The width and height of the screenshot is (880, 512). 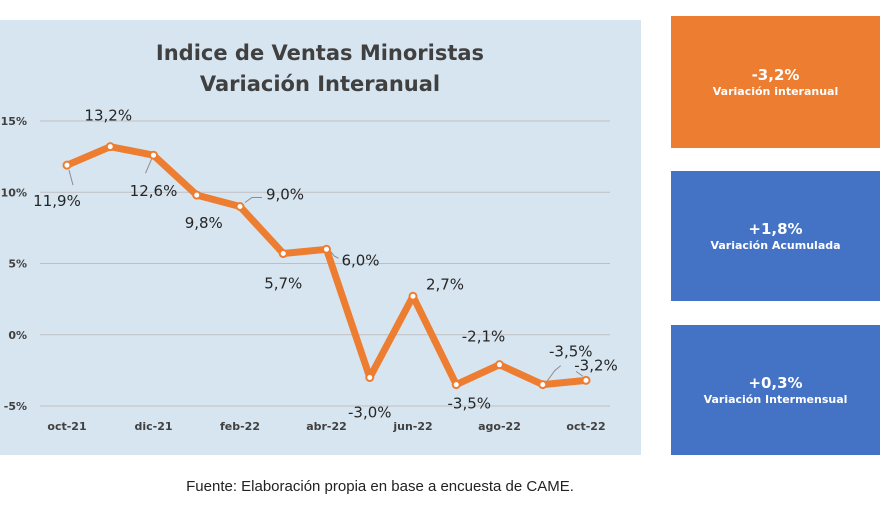 What do you see at coordinates (360, 260) in the screenshot?
I see `data-label: 6,0%` at bounding box center [360, 260].